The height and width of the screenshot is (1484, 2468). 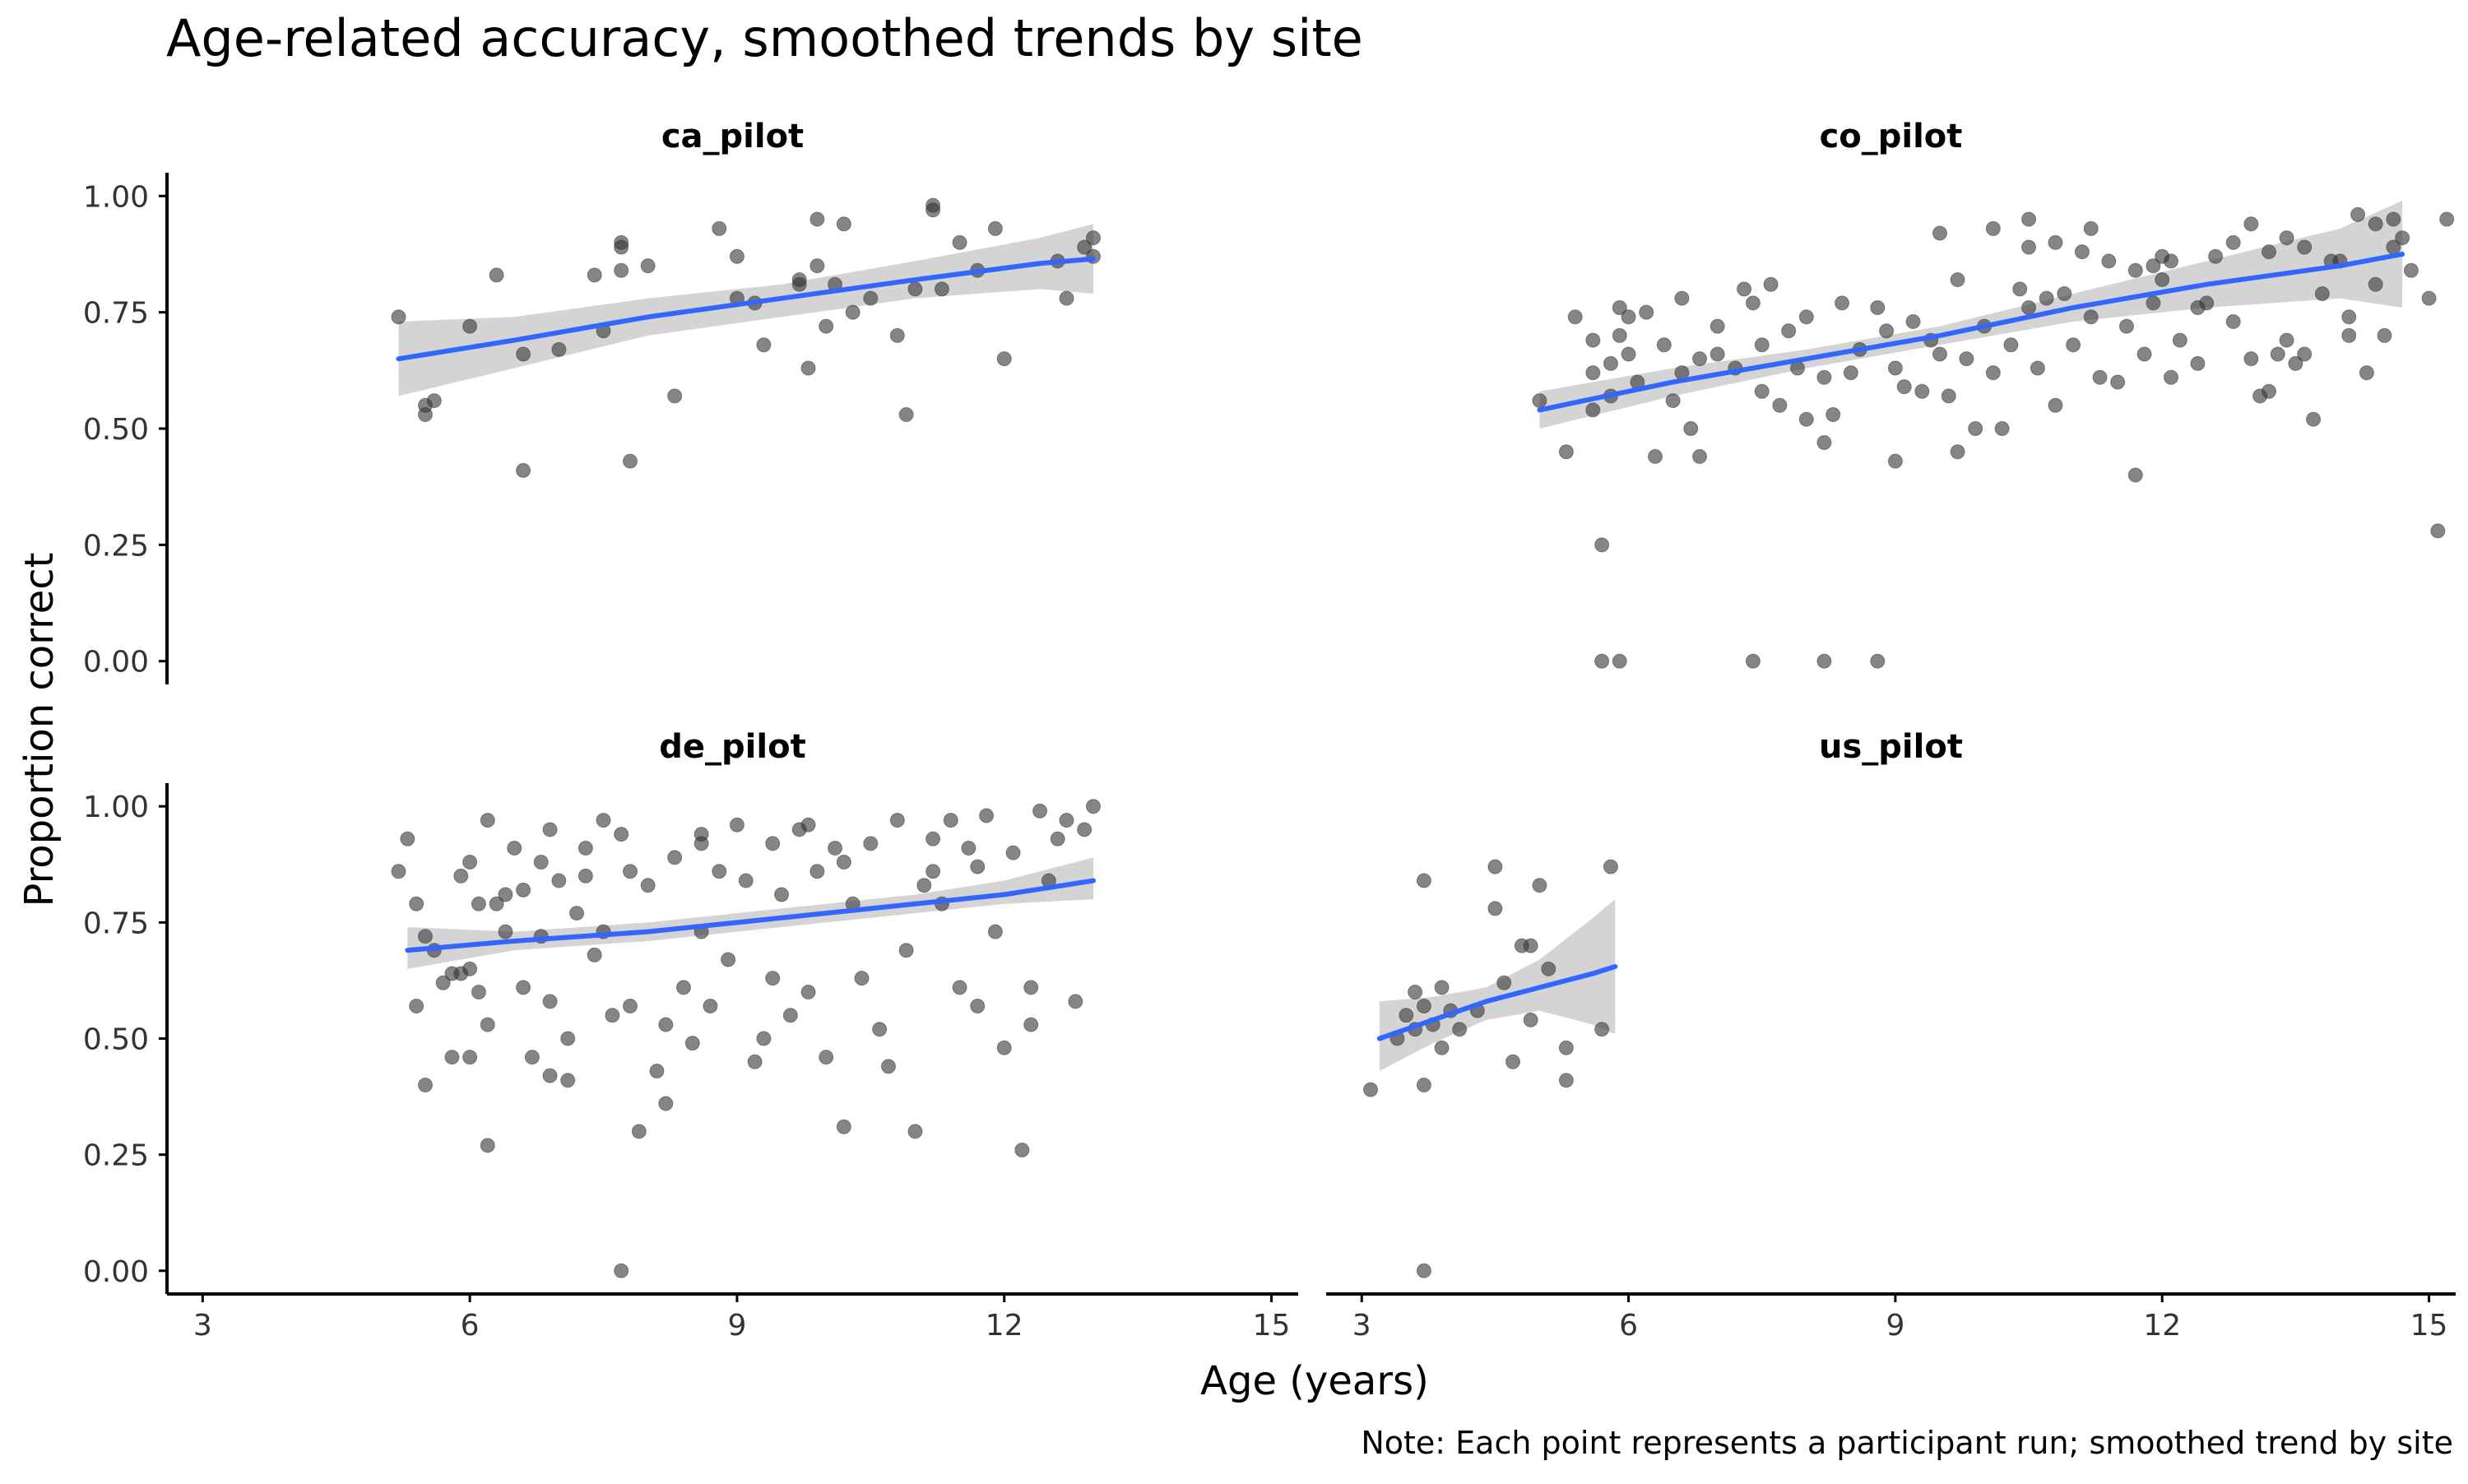 What do you see at coordinates (116, 662) in the screenshot?
I see `y-tick-label: 0.00` at bounding box center [116, 662].